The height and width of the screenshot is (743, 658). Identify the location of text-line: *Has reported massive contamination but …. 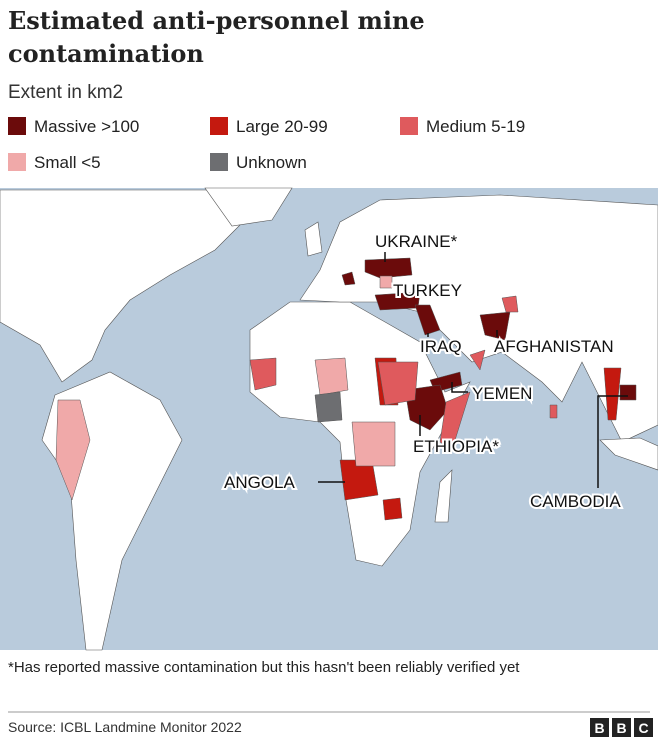
(264, 667).